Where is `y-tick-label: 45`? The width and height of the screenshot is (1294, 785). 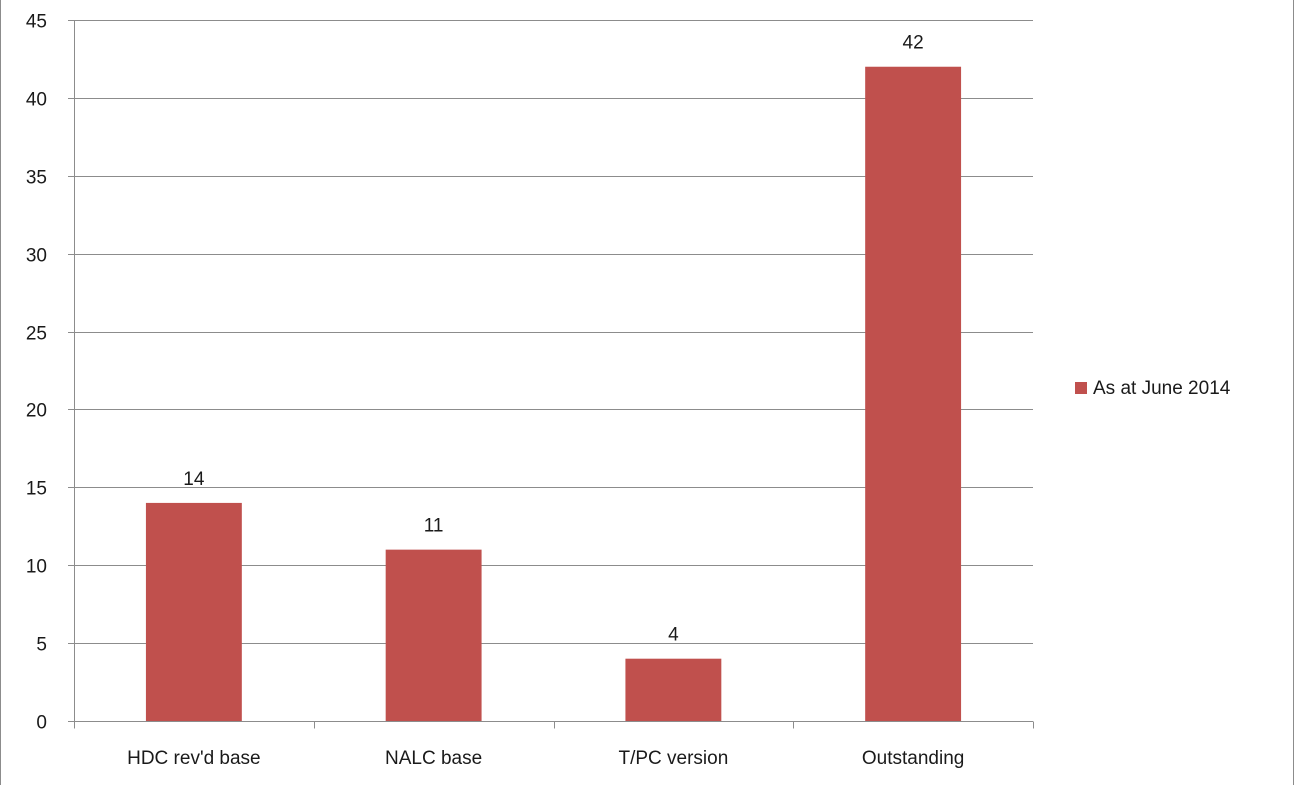
y-tick-label: 45 is located at coordinates (36, 22).